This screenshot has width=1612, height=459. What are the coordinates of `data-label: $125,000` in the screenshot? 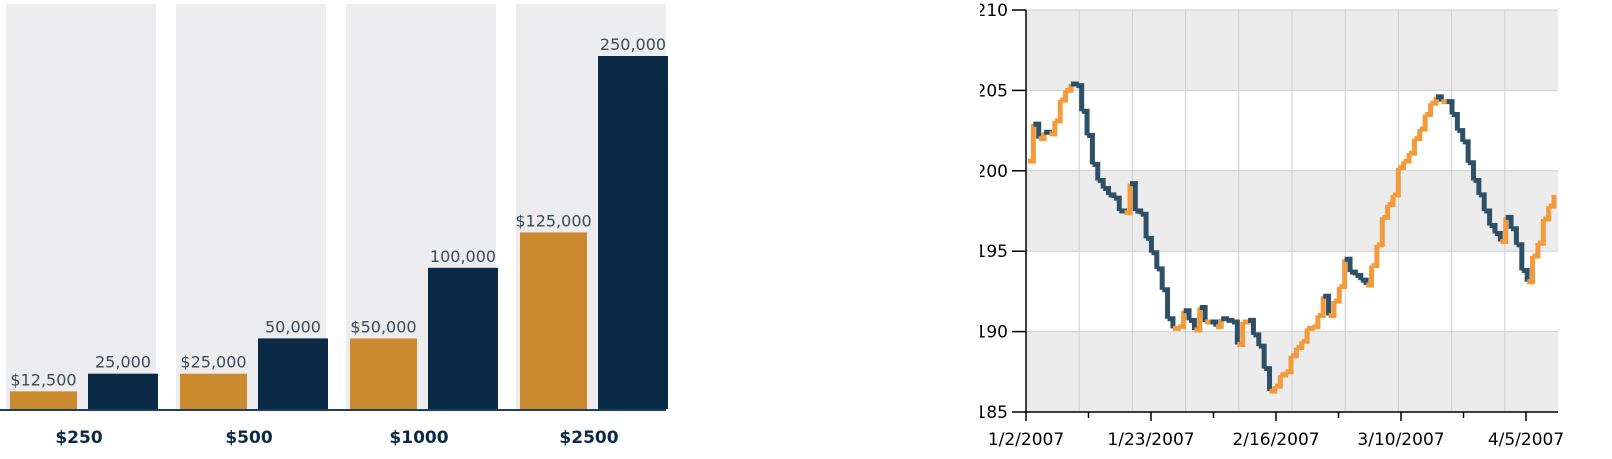 It's located at (553, 221).